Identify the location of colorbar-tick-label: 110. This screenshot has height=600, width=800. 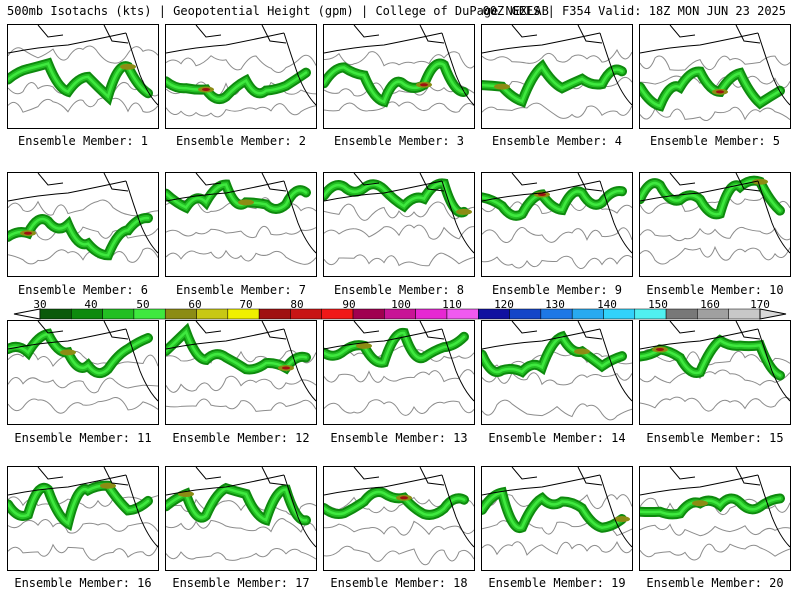
(452, 304).